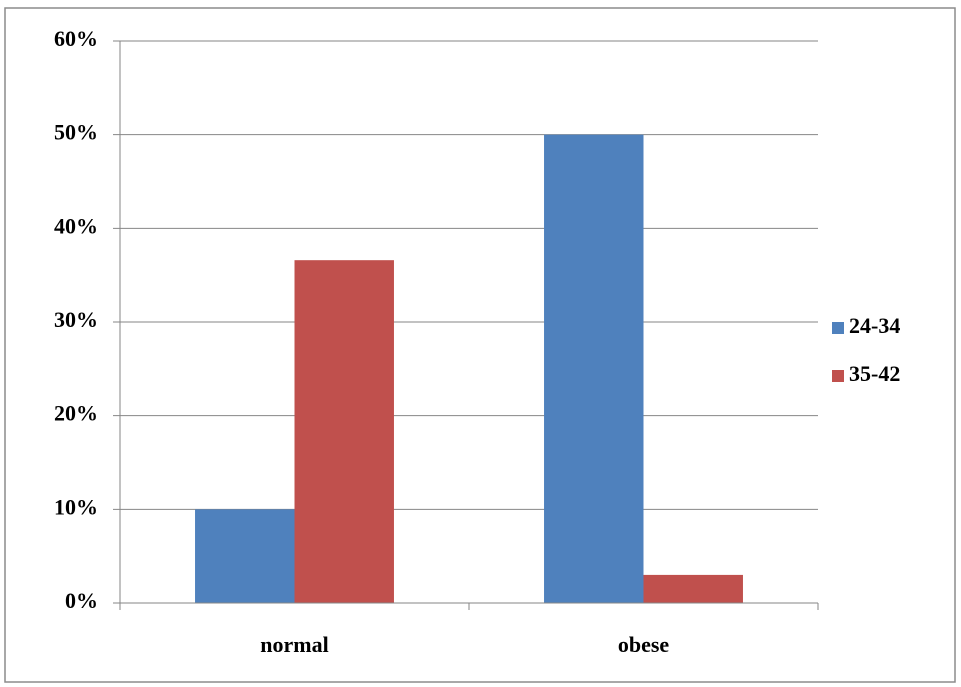 This screenshot has height=687, width=961. I want to click on y-tick-label: 60%, so click(76, 38).